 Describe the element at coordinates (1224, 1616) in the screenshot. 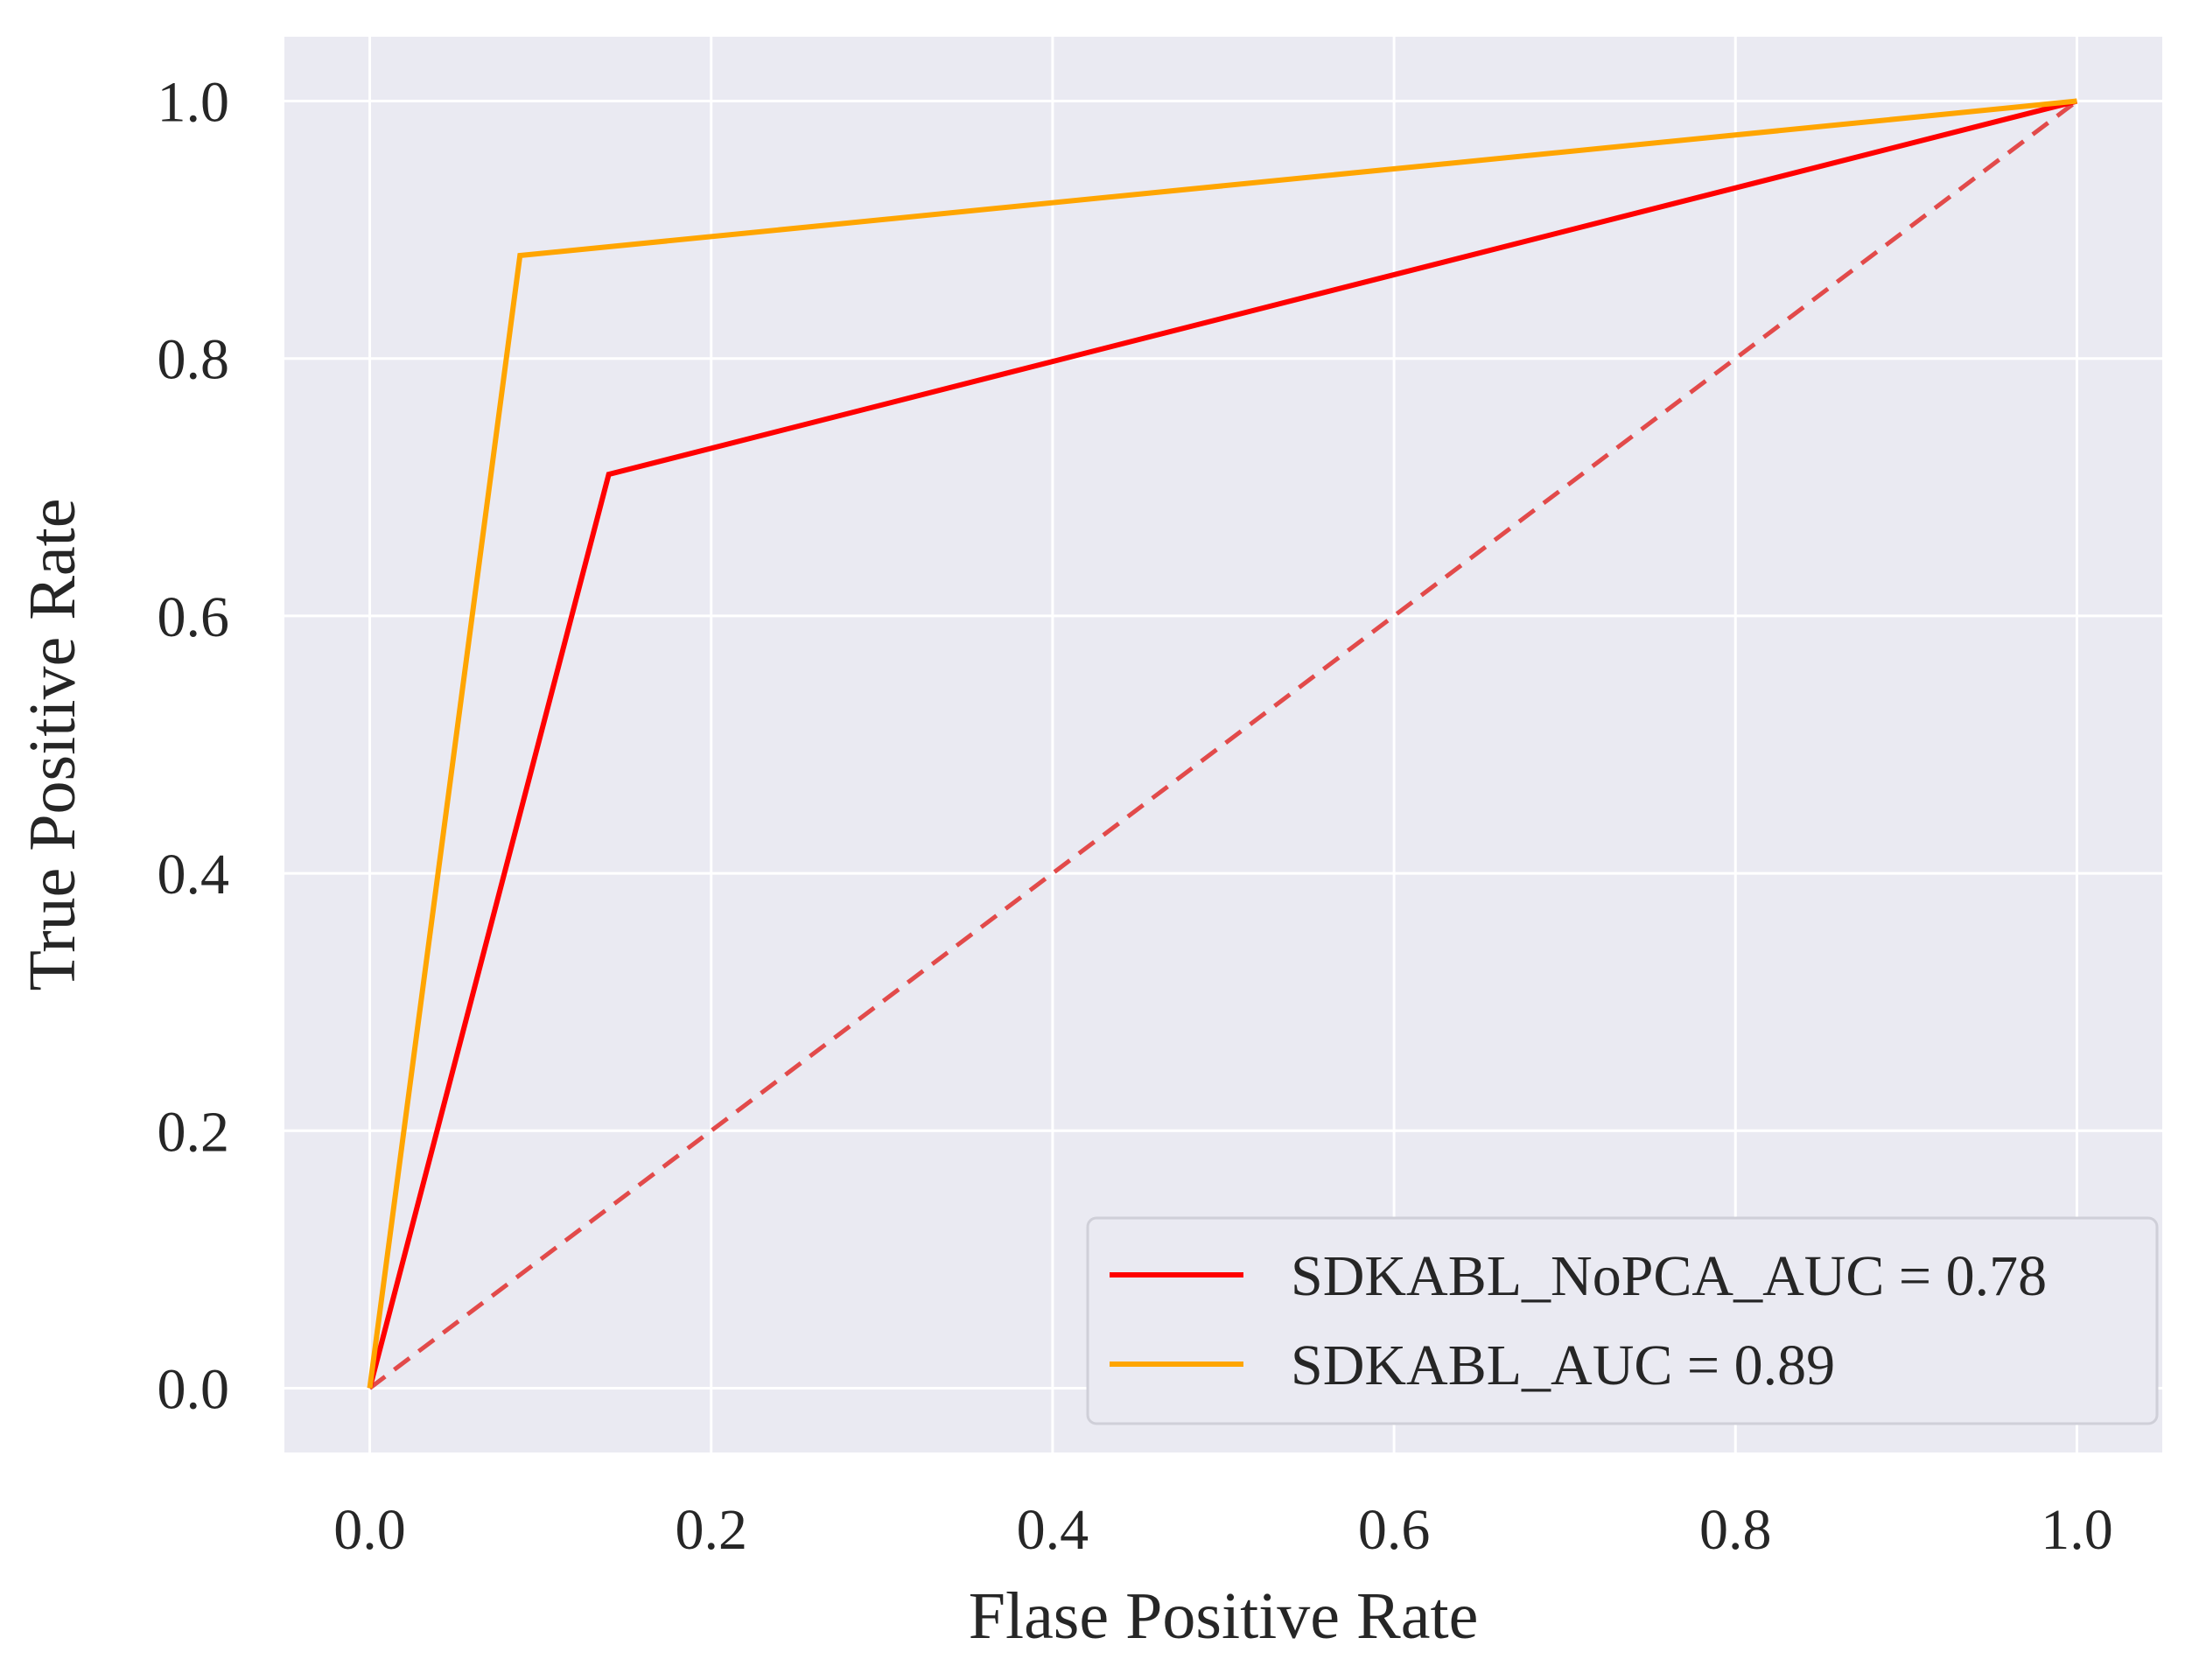

I see `x-axis-label: Flase Positive Rate` at that location.